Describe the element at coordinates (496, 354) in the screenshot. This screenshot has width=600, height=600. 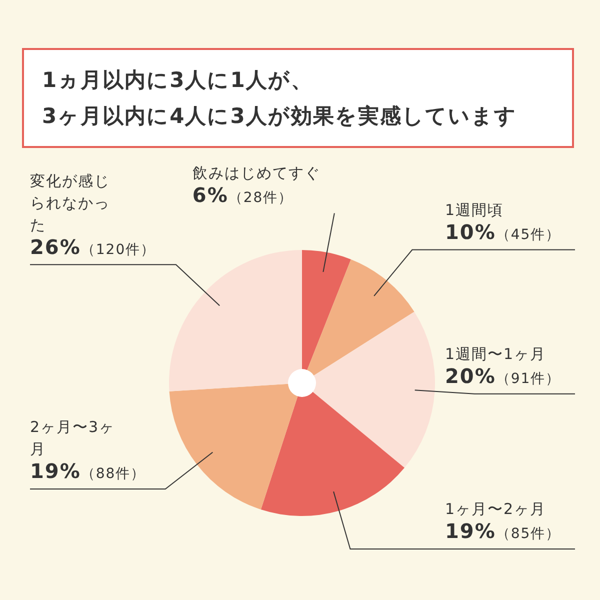
I see `slice-label: 1週間〜1ヶ月` at that location.